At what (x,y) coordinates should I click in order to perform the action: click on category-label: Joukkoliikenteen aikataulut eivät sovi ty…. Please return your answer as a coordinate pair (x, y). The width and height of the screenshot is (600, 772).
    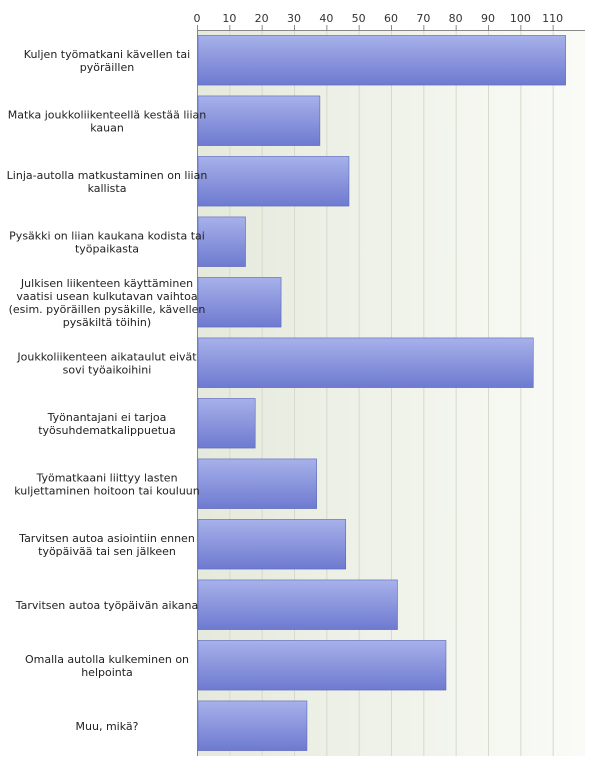
    Looking at the image, I should click on (106, 363).